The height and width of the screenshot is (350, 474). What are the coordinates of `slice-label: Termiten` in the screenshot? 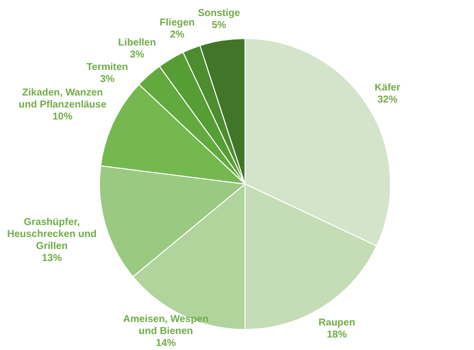 It's located at (107, 67).